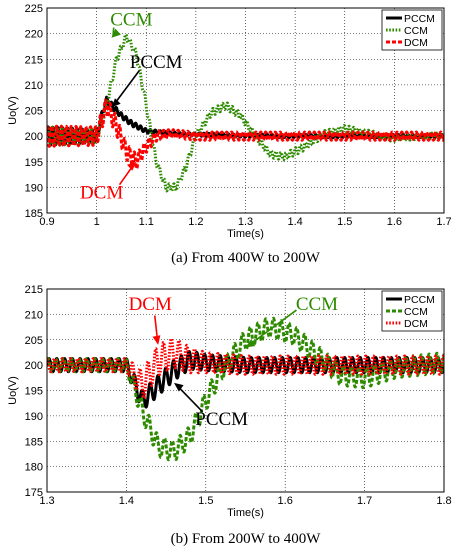 The width and height of the screenshot is (474, 557). I want to click on series-line-pccm, so click(245, 379).